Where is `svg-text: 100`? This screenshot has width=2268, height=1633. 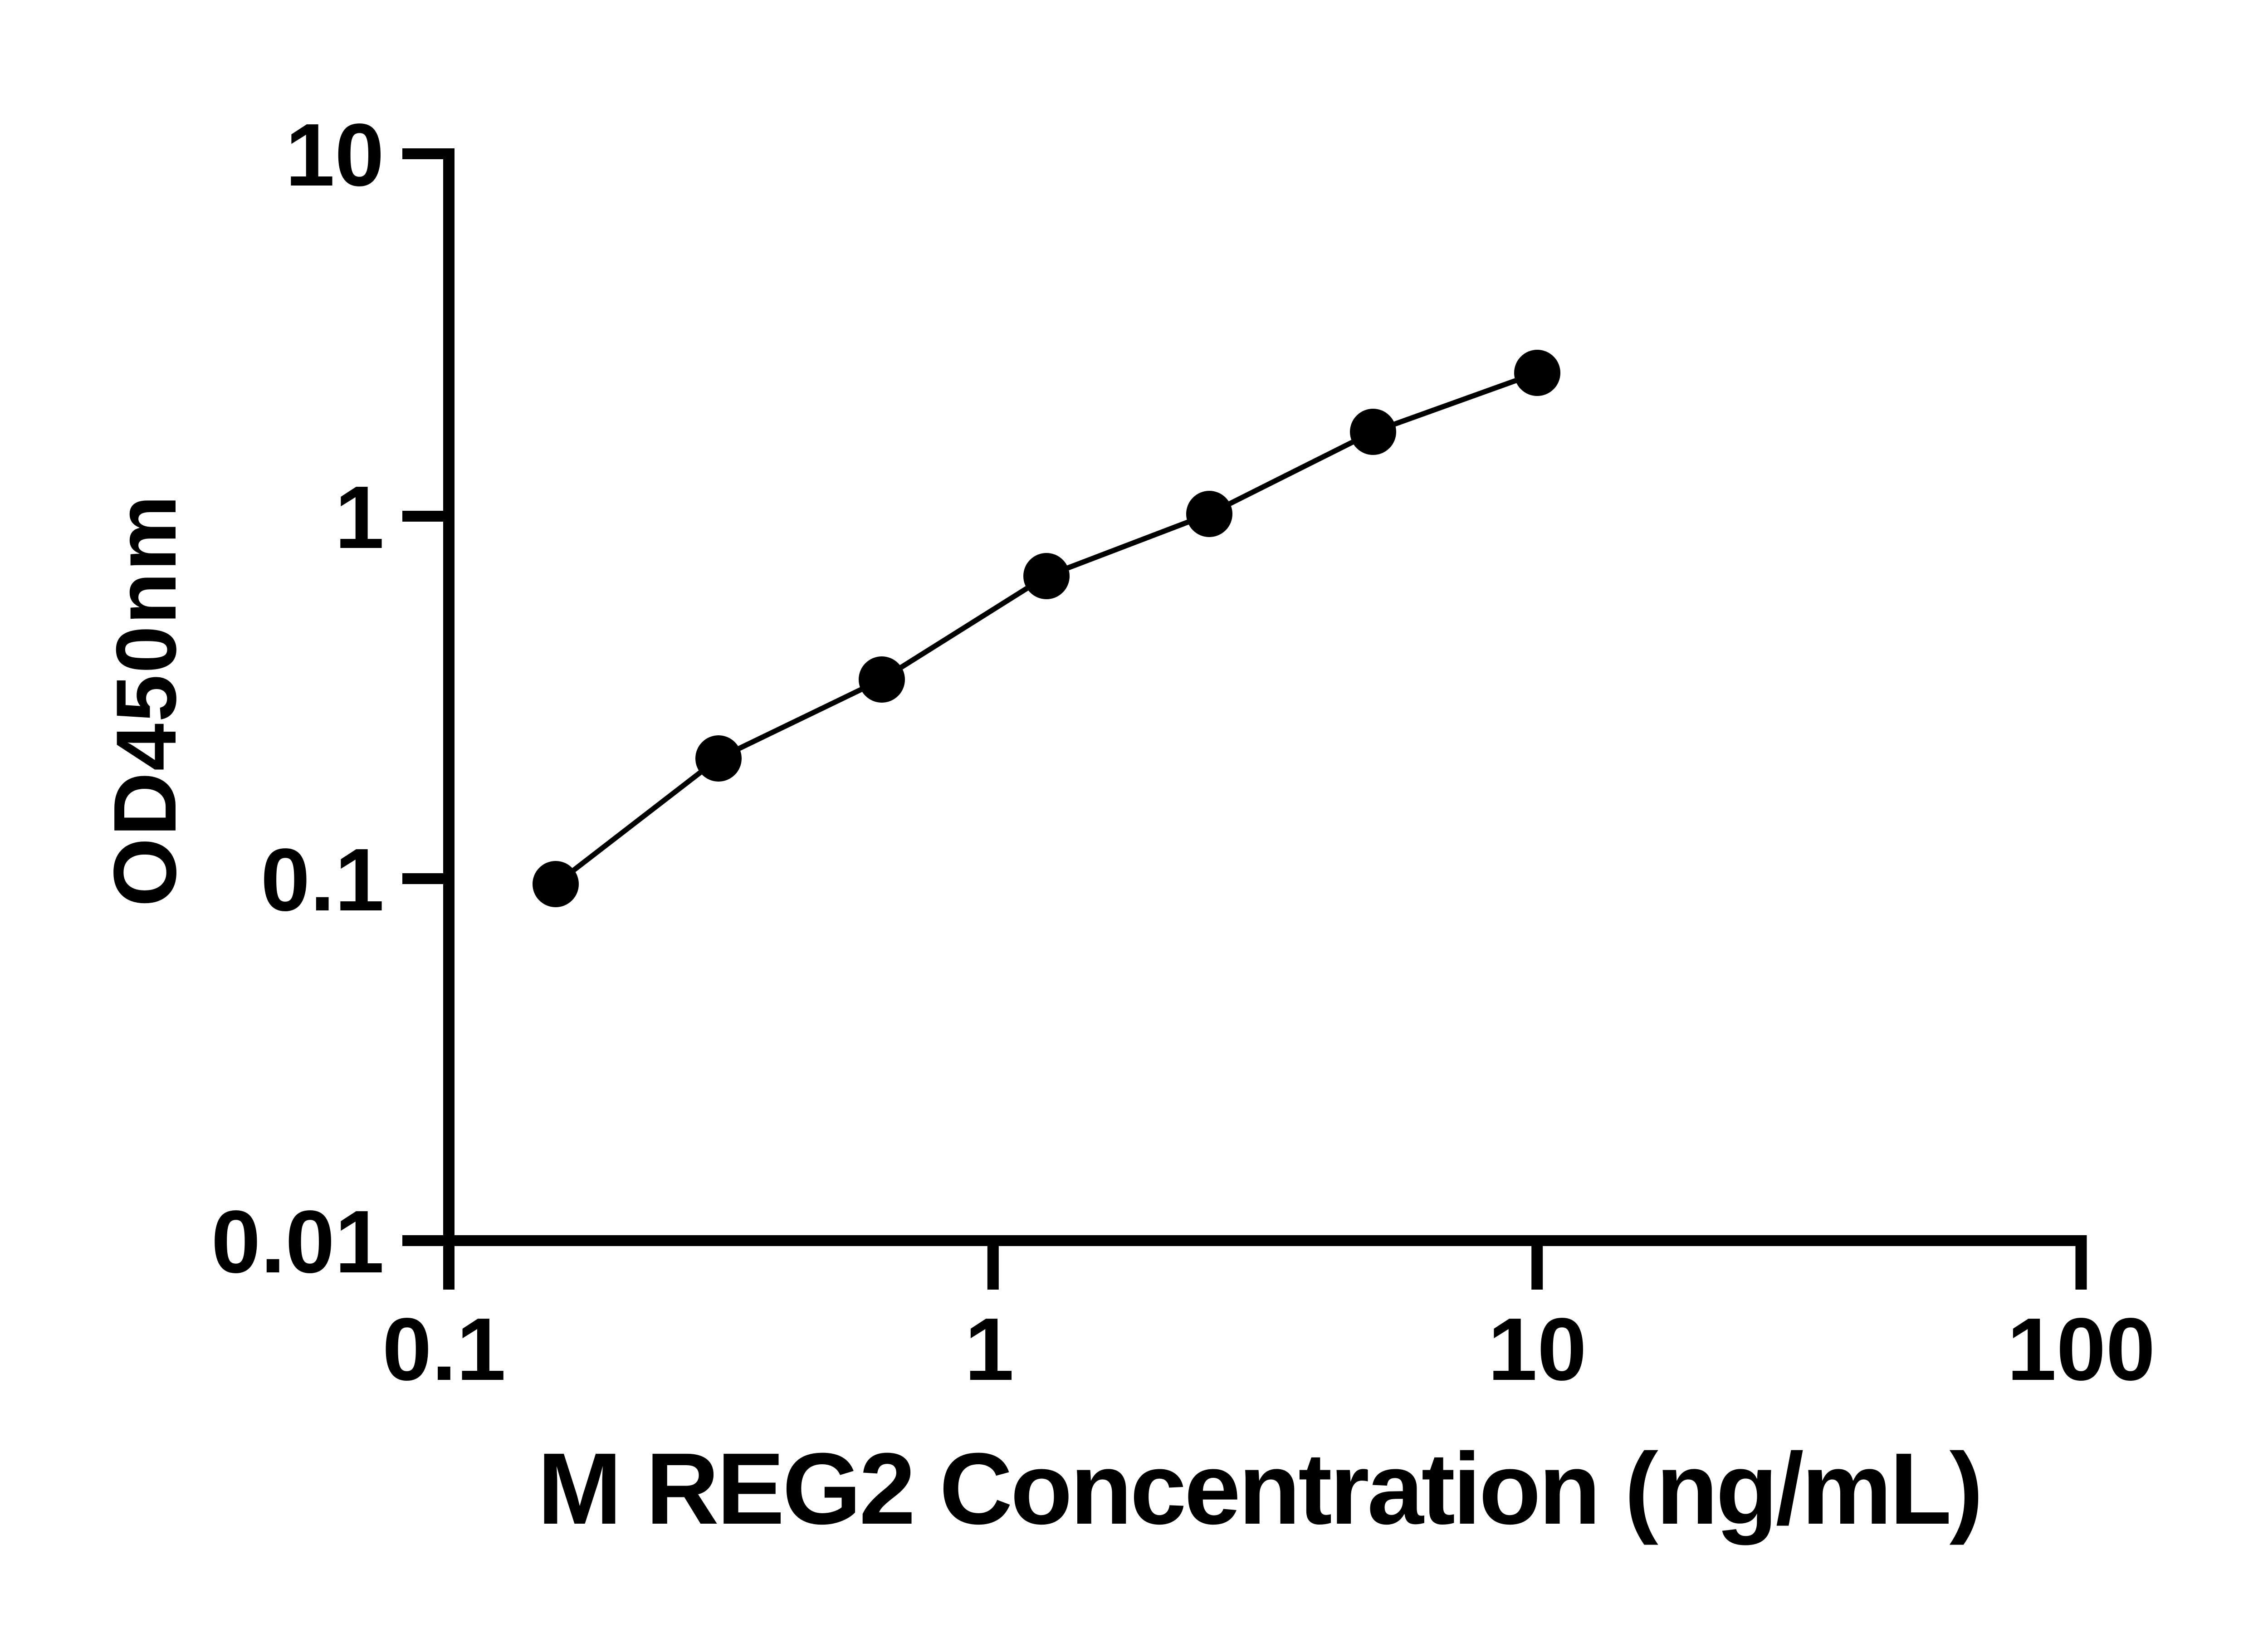
svg-text: 100 is located at coordinates (2081, 1349).